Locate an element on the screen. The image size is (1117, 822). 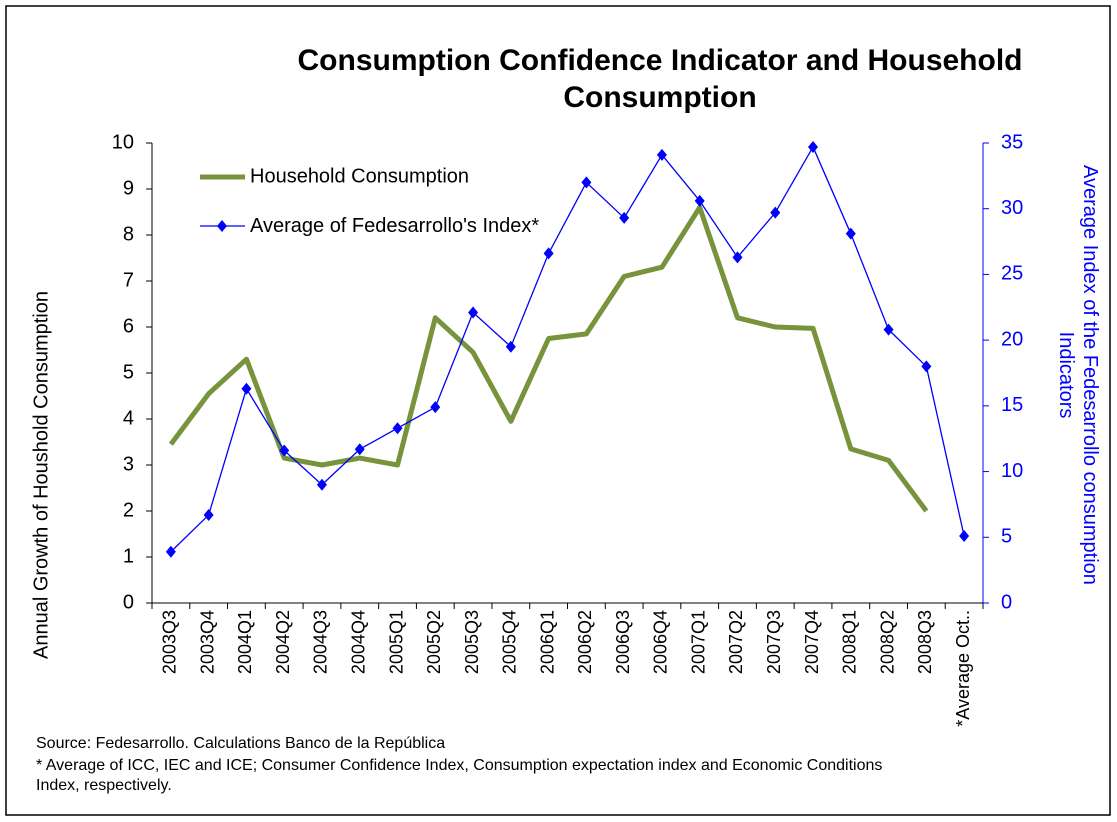
x-tick-label: 2004Q3 is located at coordinates (321, 642).